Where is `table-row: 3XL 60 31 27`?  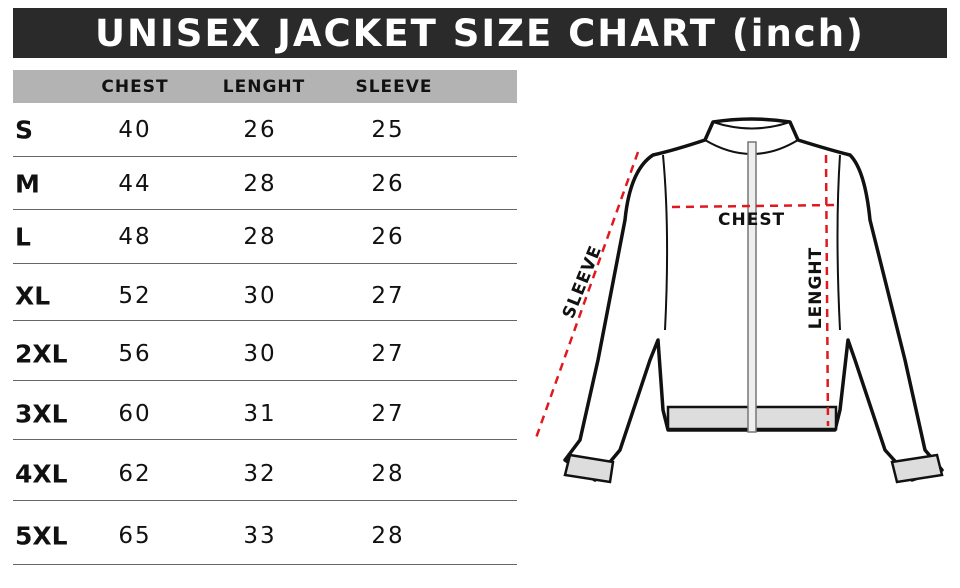
table-row: 3XL 60 31 27 is located at coordinates (265, 410).